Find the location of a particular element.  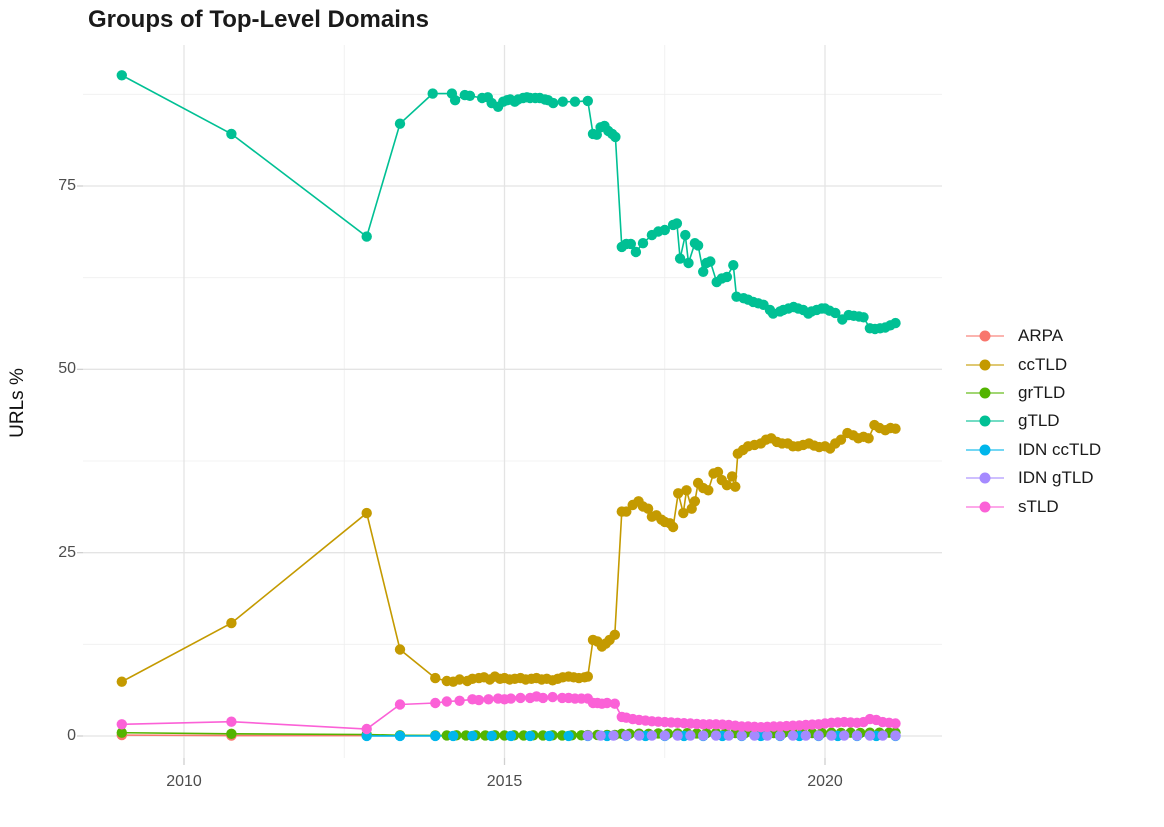

data-point-grtld is located at coordinates (231, 733).